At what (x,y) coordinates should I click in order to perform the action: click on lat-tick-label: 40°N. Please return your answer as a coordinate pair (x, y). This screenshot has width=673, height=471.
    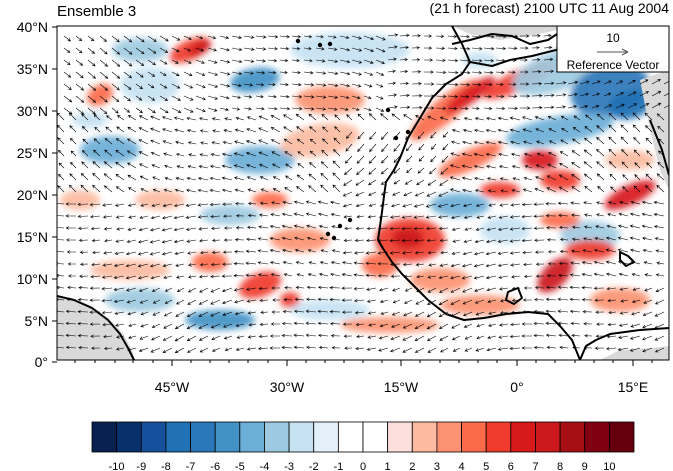
    Looking at the image, I should click on (32, 27).